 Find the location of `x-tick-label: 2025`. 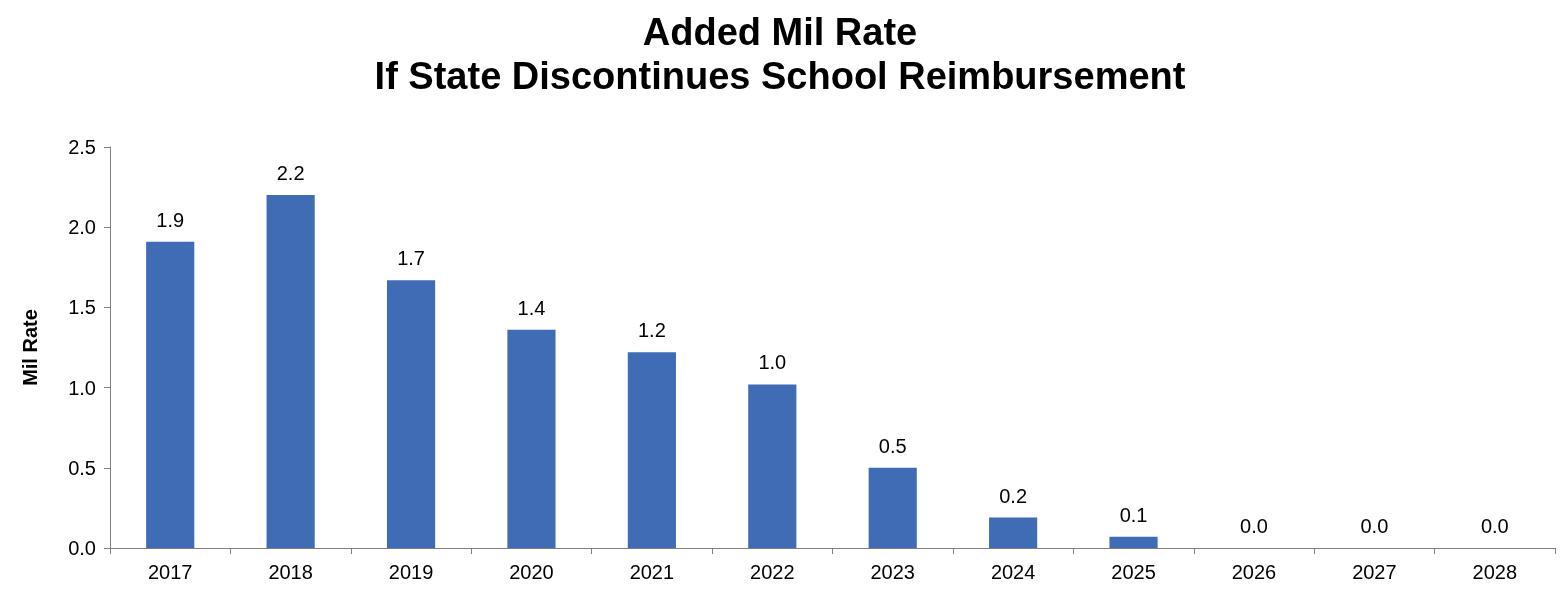

x-tick-label: 2025 is located at coordinates (1133, 572).